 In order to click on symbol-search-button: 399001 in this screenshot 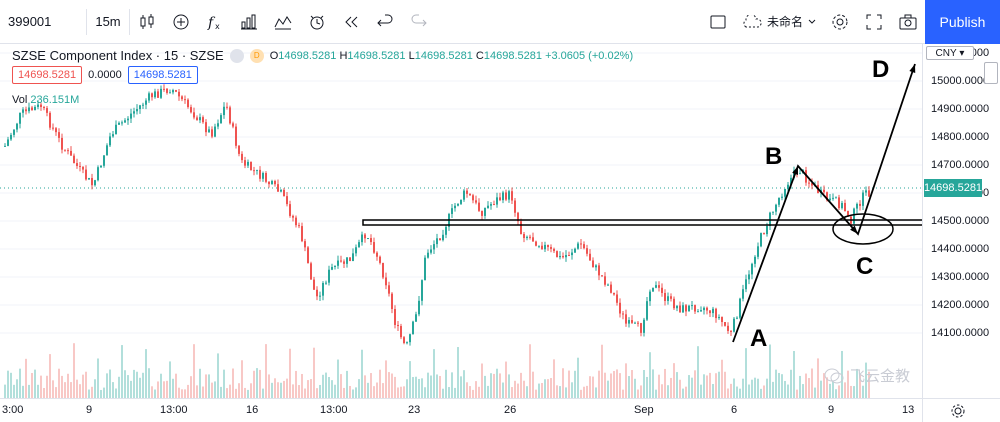, I will do `click(30, 21)`.